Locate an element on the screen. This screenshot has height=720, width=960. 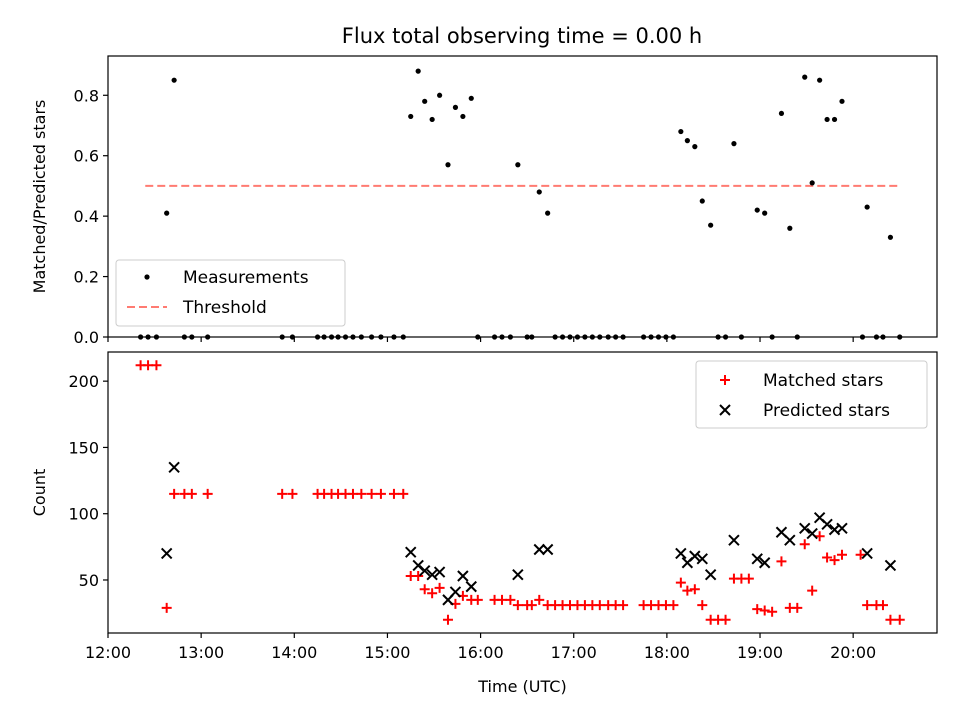
x-tick-label: 14:00 is located at coordinates (294, 652).